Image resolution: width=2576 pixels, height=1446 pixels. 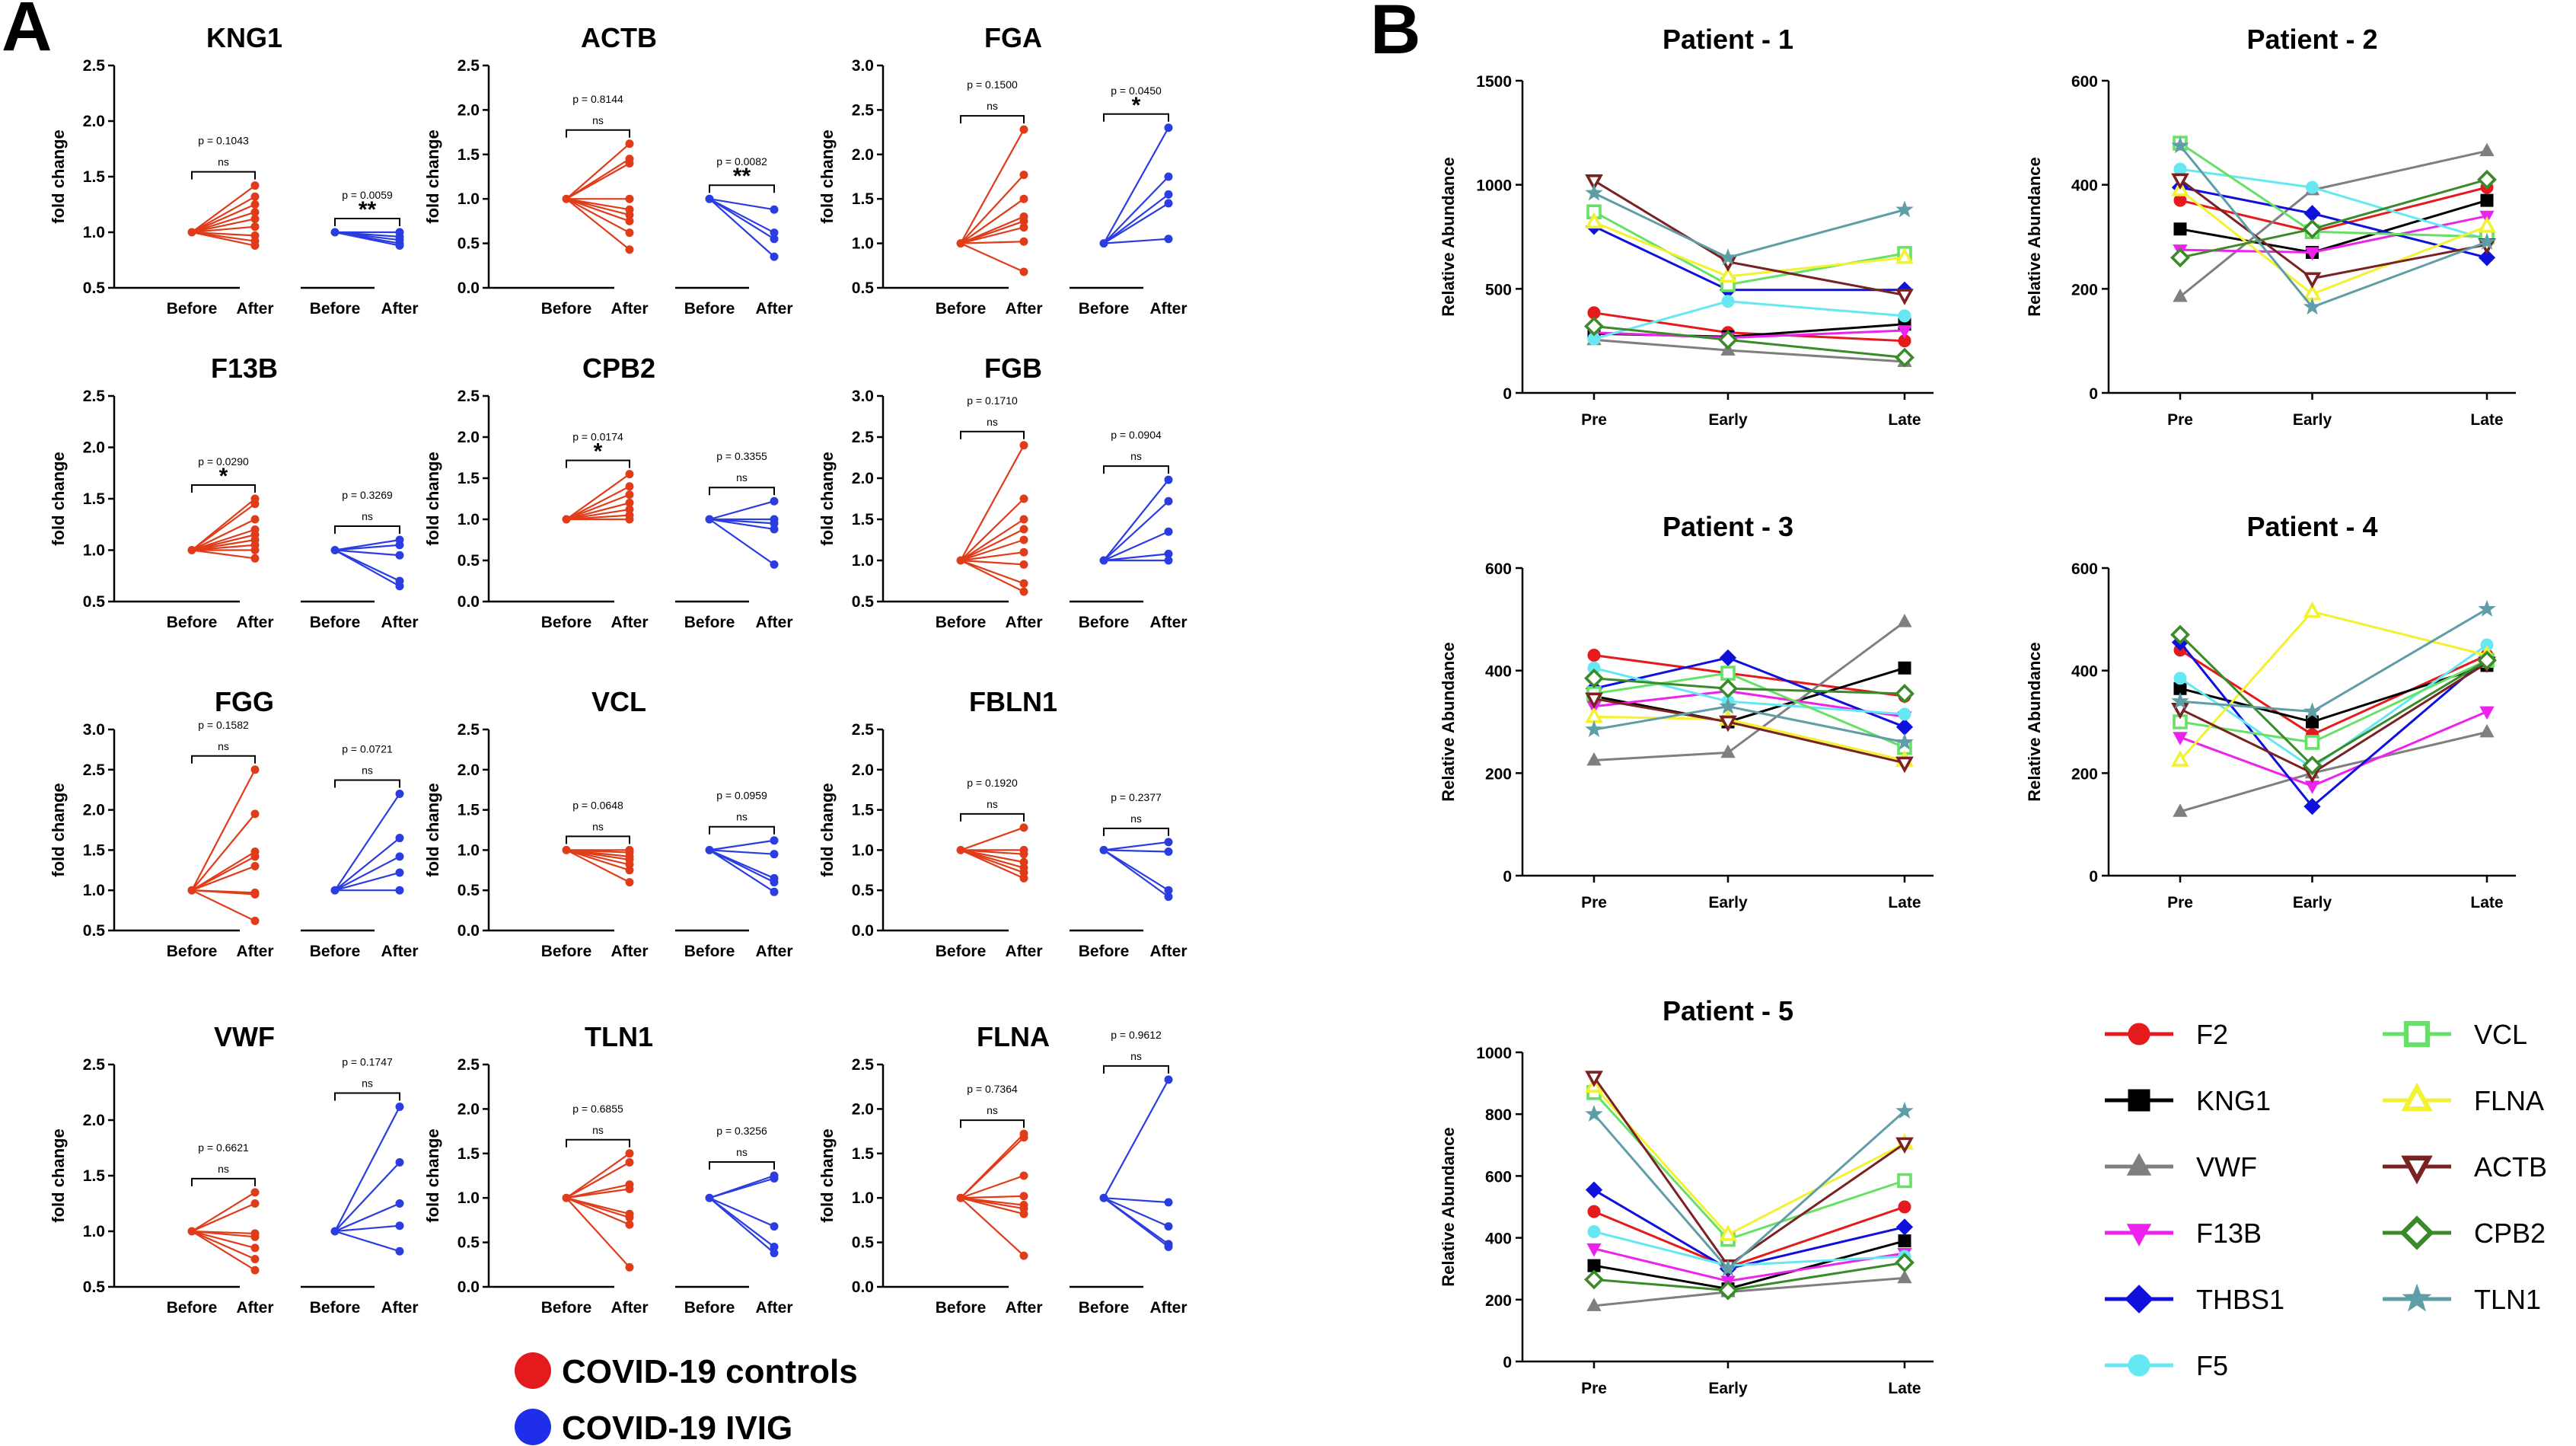 I want to click on y-tick-label: 1.0, so click(x=863, y=1198).